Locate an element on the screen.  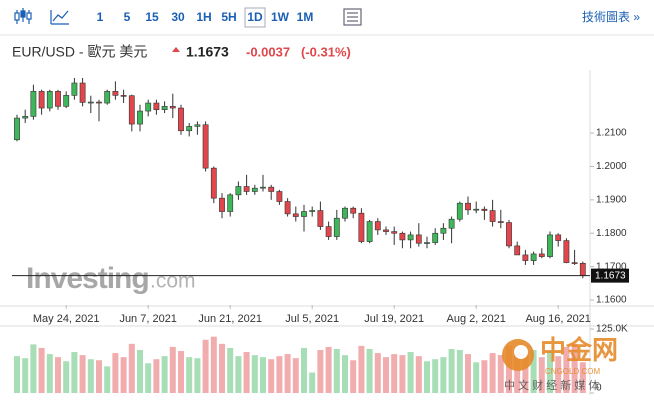
watermark-suffix: .com is located at coordinates (173, 281).